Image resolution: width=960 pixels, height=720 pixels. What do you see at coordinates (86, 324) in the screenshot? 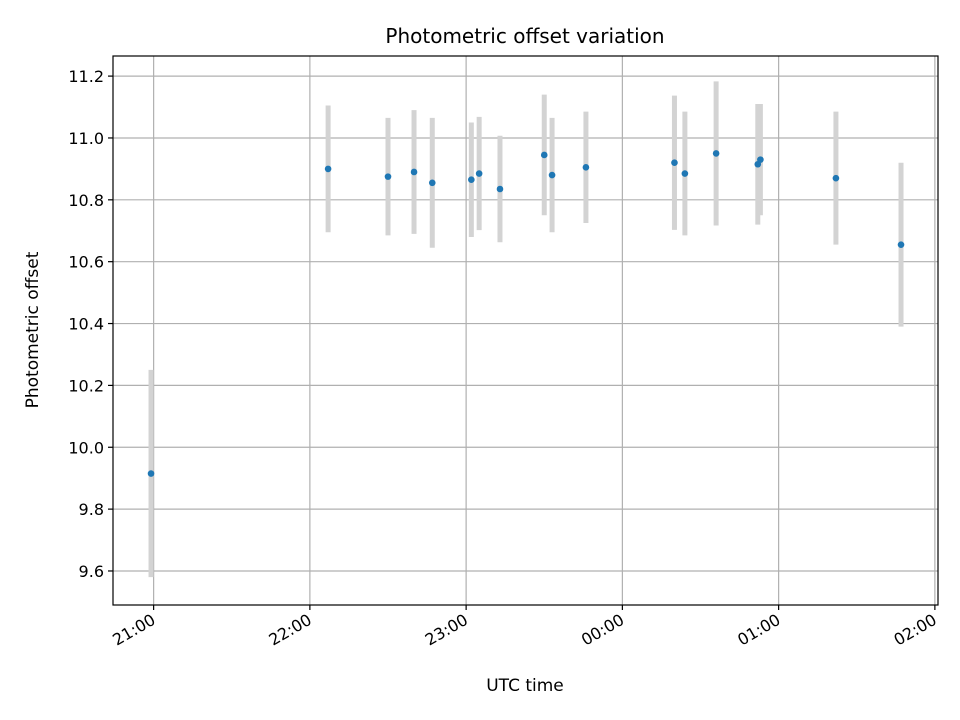
I see `y-tick-label: 10.4` at bounding box center [86, 324].